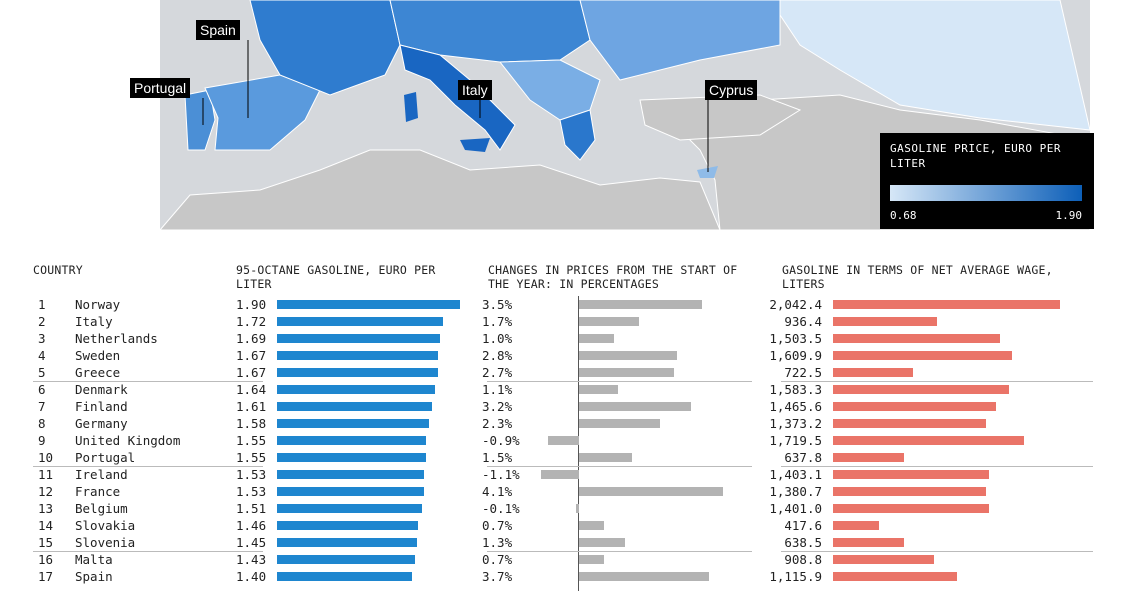 This screenshot has height=591, width=1128. I want to click on rank-cell: 10, so click(46, 457).